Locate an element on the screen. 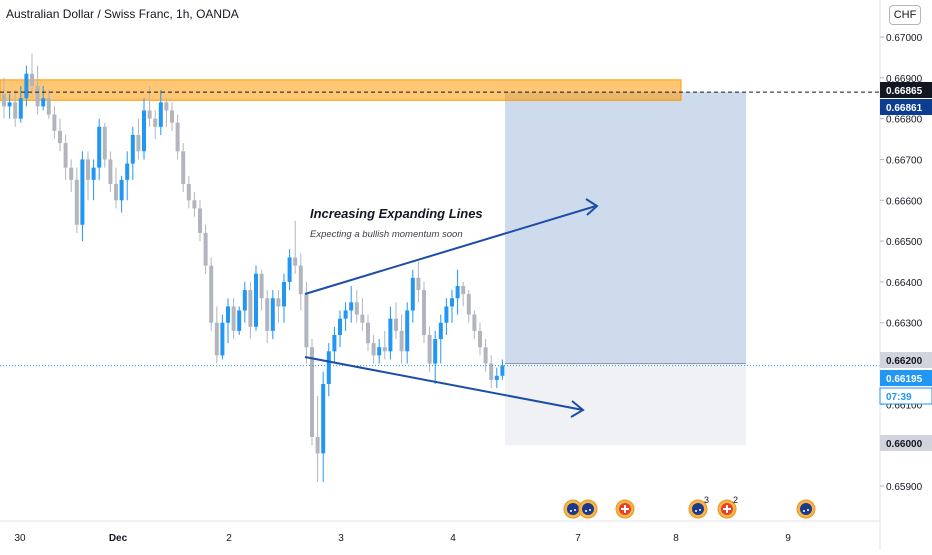 This screenshot has width=932, height=555. stop-zone is located at coordinates (625, 404).